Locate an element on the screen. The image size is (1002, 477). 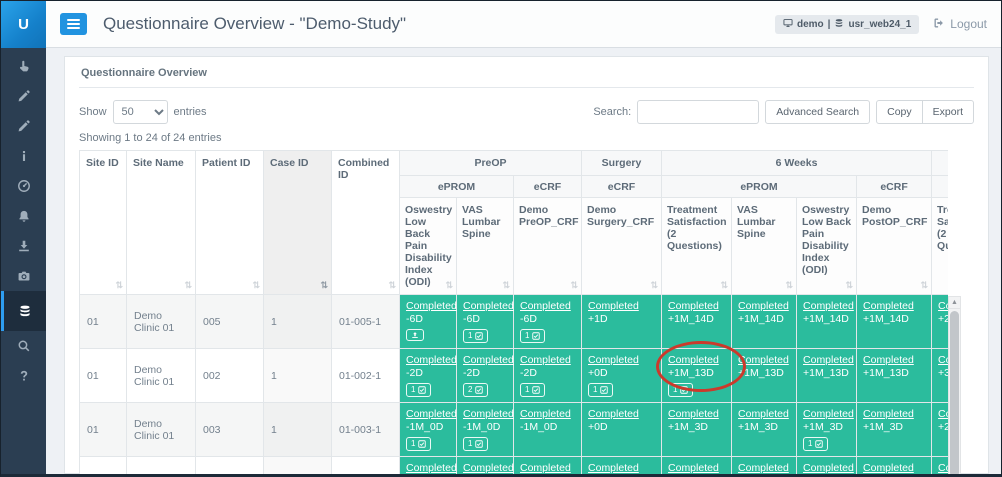
column-header-case-id: Case ID ⇅ is located at coordinates (297, 222).